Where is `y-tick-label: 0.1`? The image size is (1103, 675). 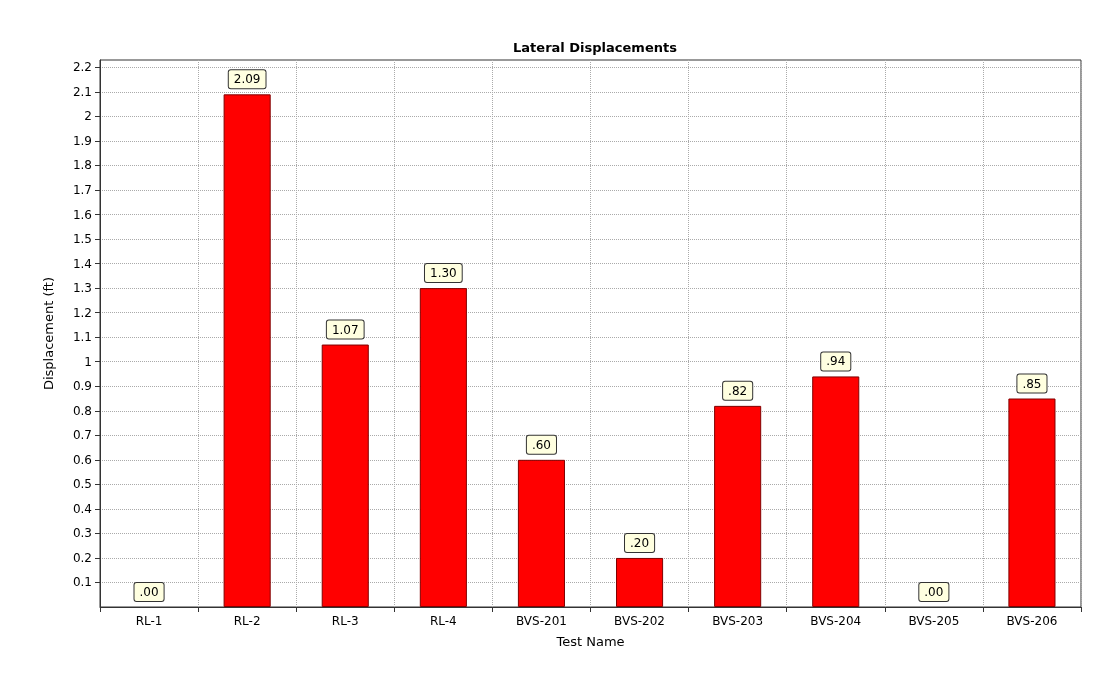
y-tick-label: 0.1 is located at coordinates (82, 582).